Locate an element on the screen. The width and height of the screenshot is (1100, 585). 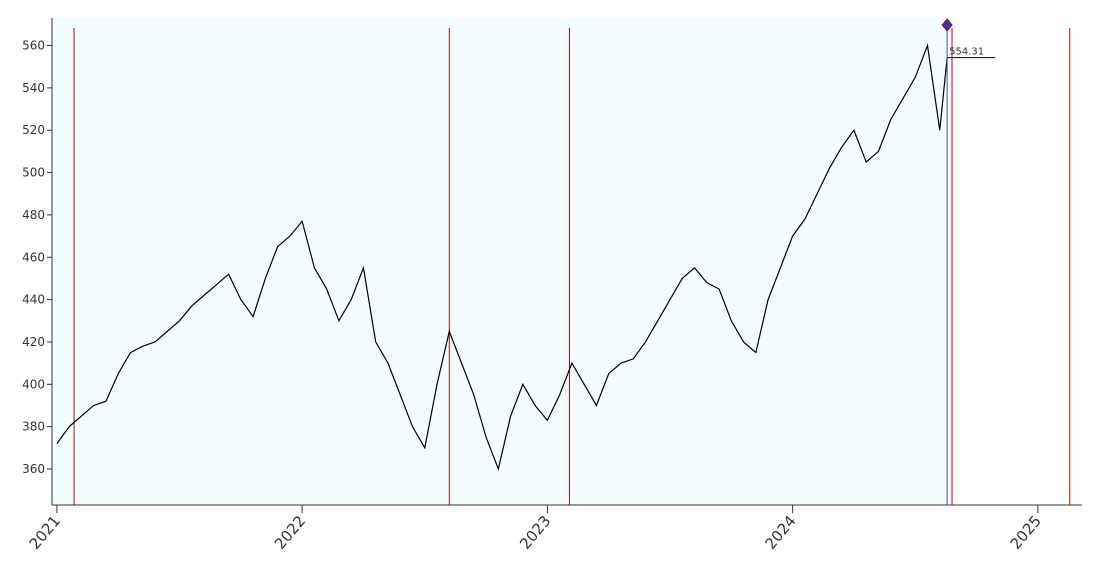
y-tick-label: 440 is located at coordinates (33, 300).